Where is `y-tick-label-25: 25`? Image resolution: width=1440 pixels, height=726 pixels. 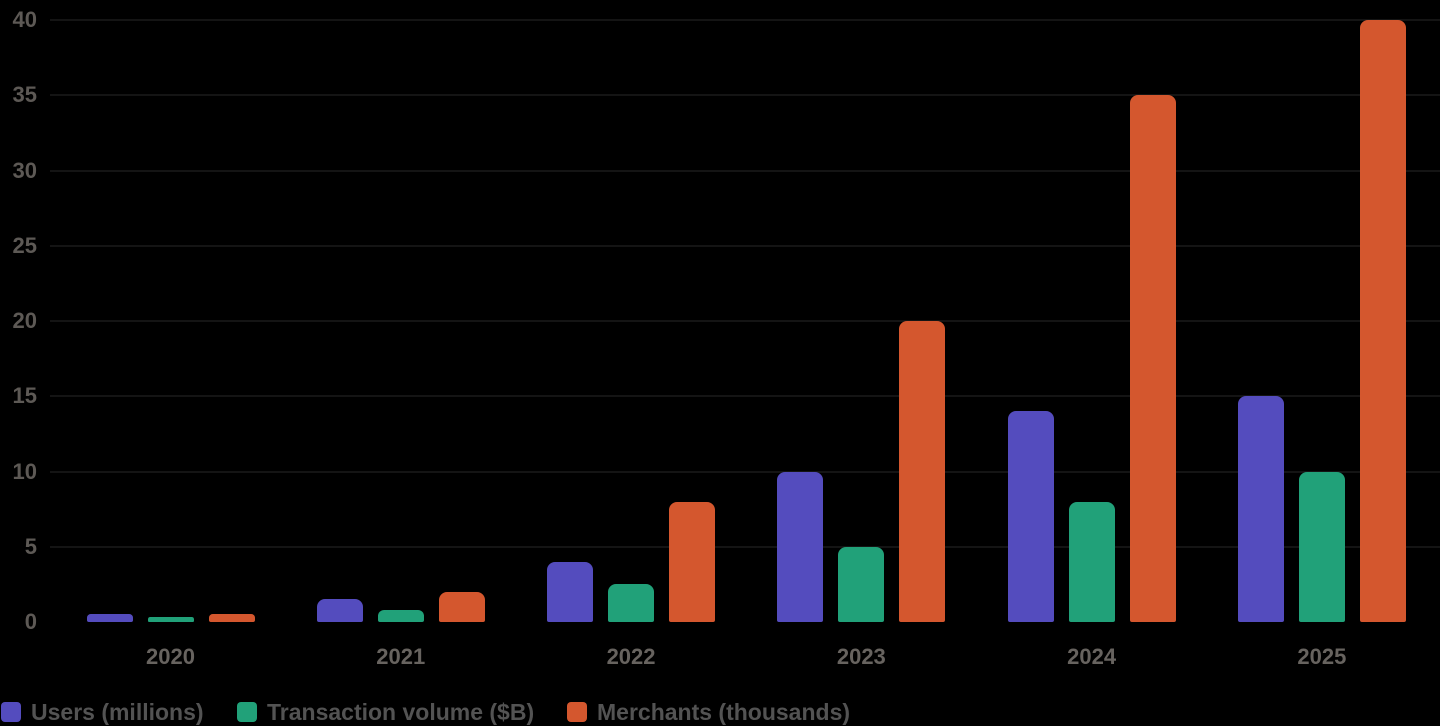 y-tick-label-25: 25 is located at coordinates (24, 245).